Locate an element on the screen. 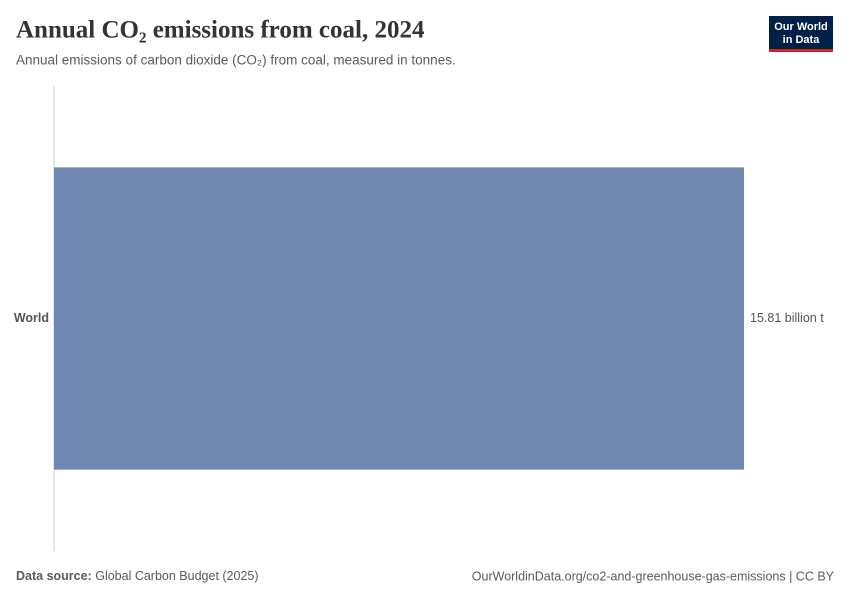 The height and width of the screenshot is (600, 850). logo-stripe is located at coordinates (801, 50).